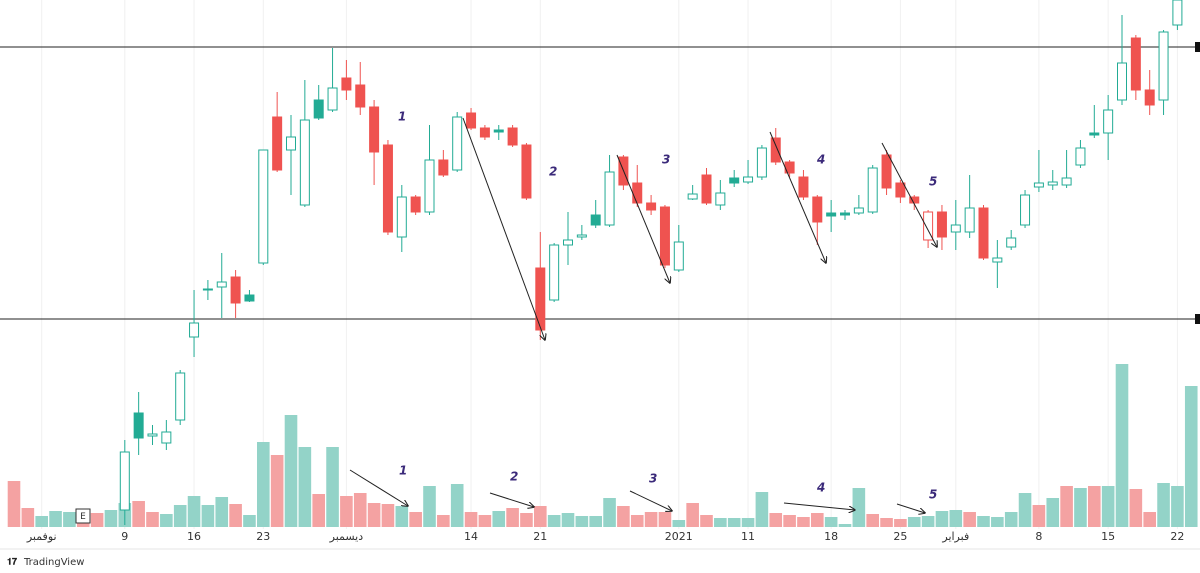  What do you see at coordinates (748, 536) in the screenshot?
I see `x-tick-label: 11` at bounding box center [748, 536].